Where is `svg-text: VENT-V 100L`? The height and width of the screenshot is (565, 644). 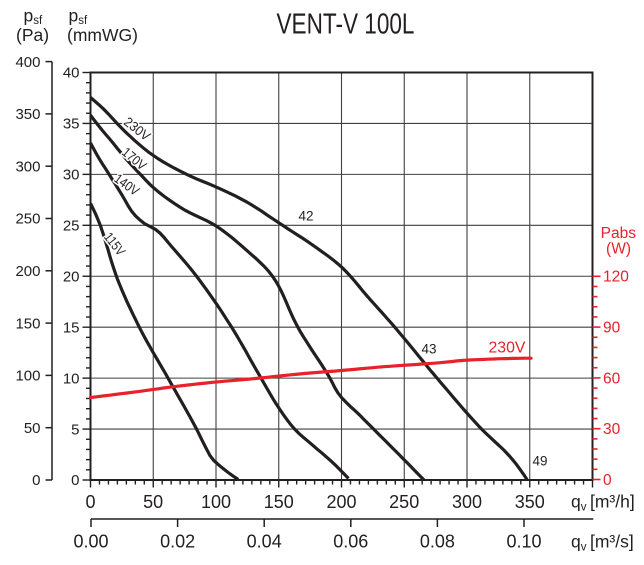 svg-text: VENT-V 100L is located at coordinates (346, 25).